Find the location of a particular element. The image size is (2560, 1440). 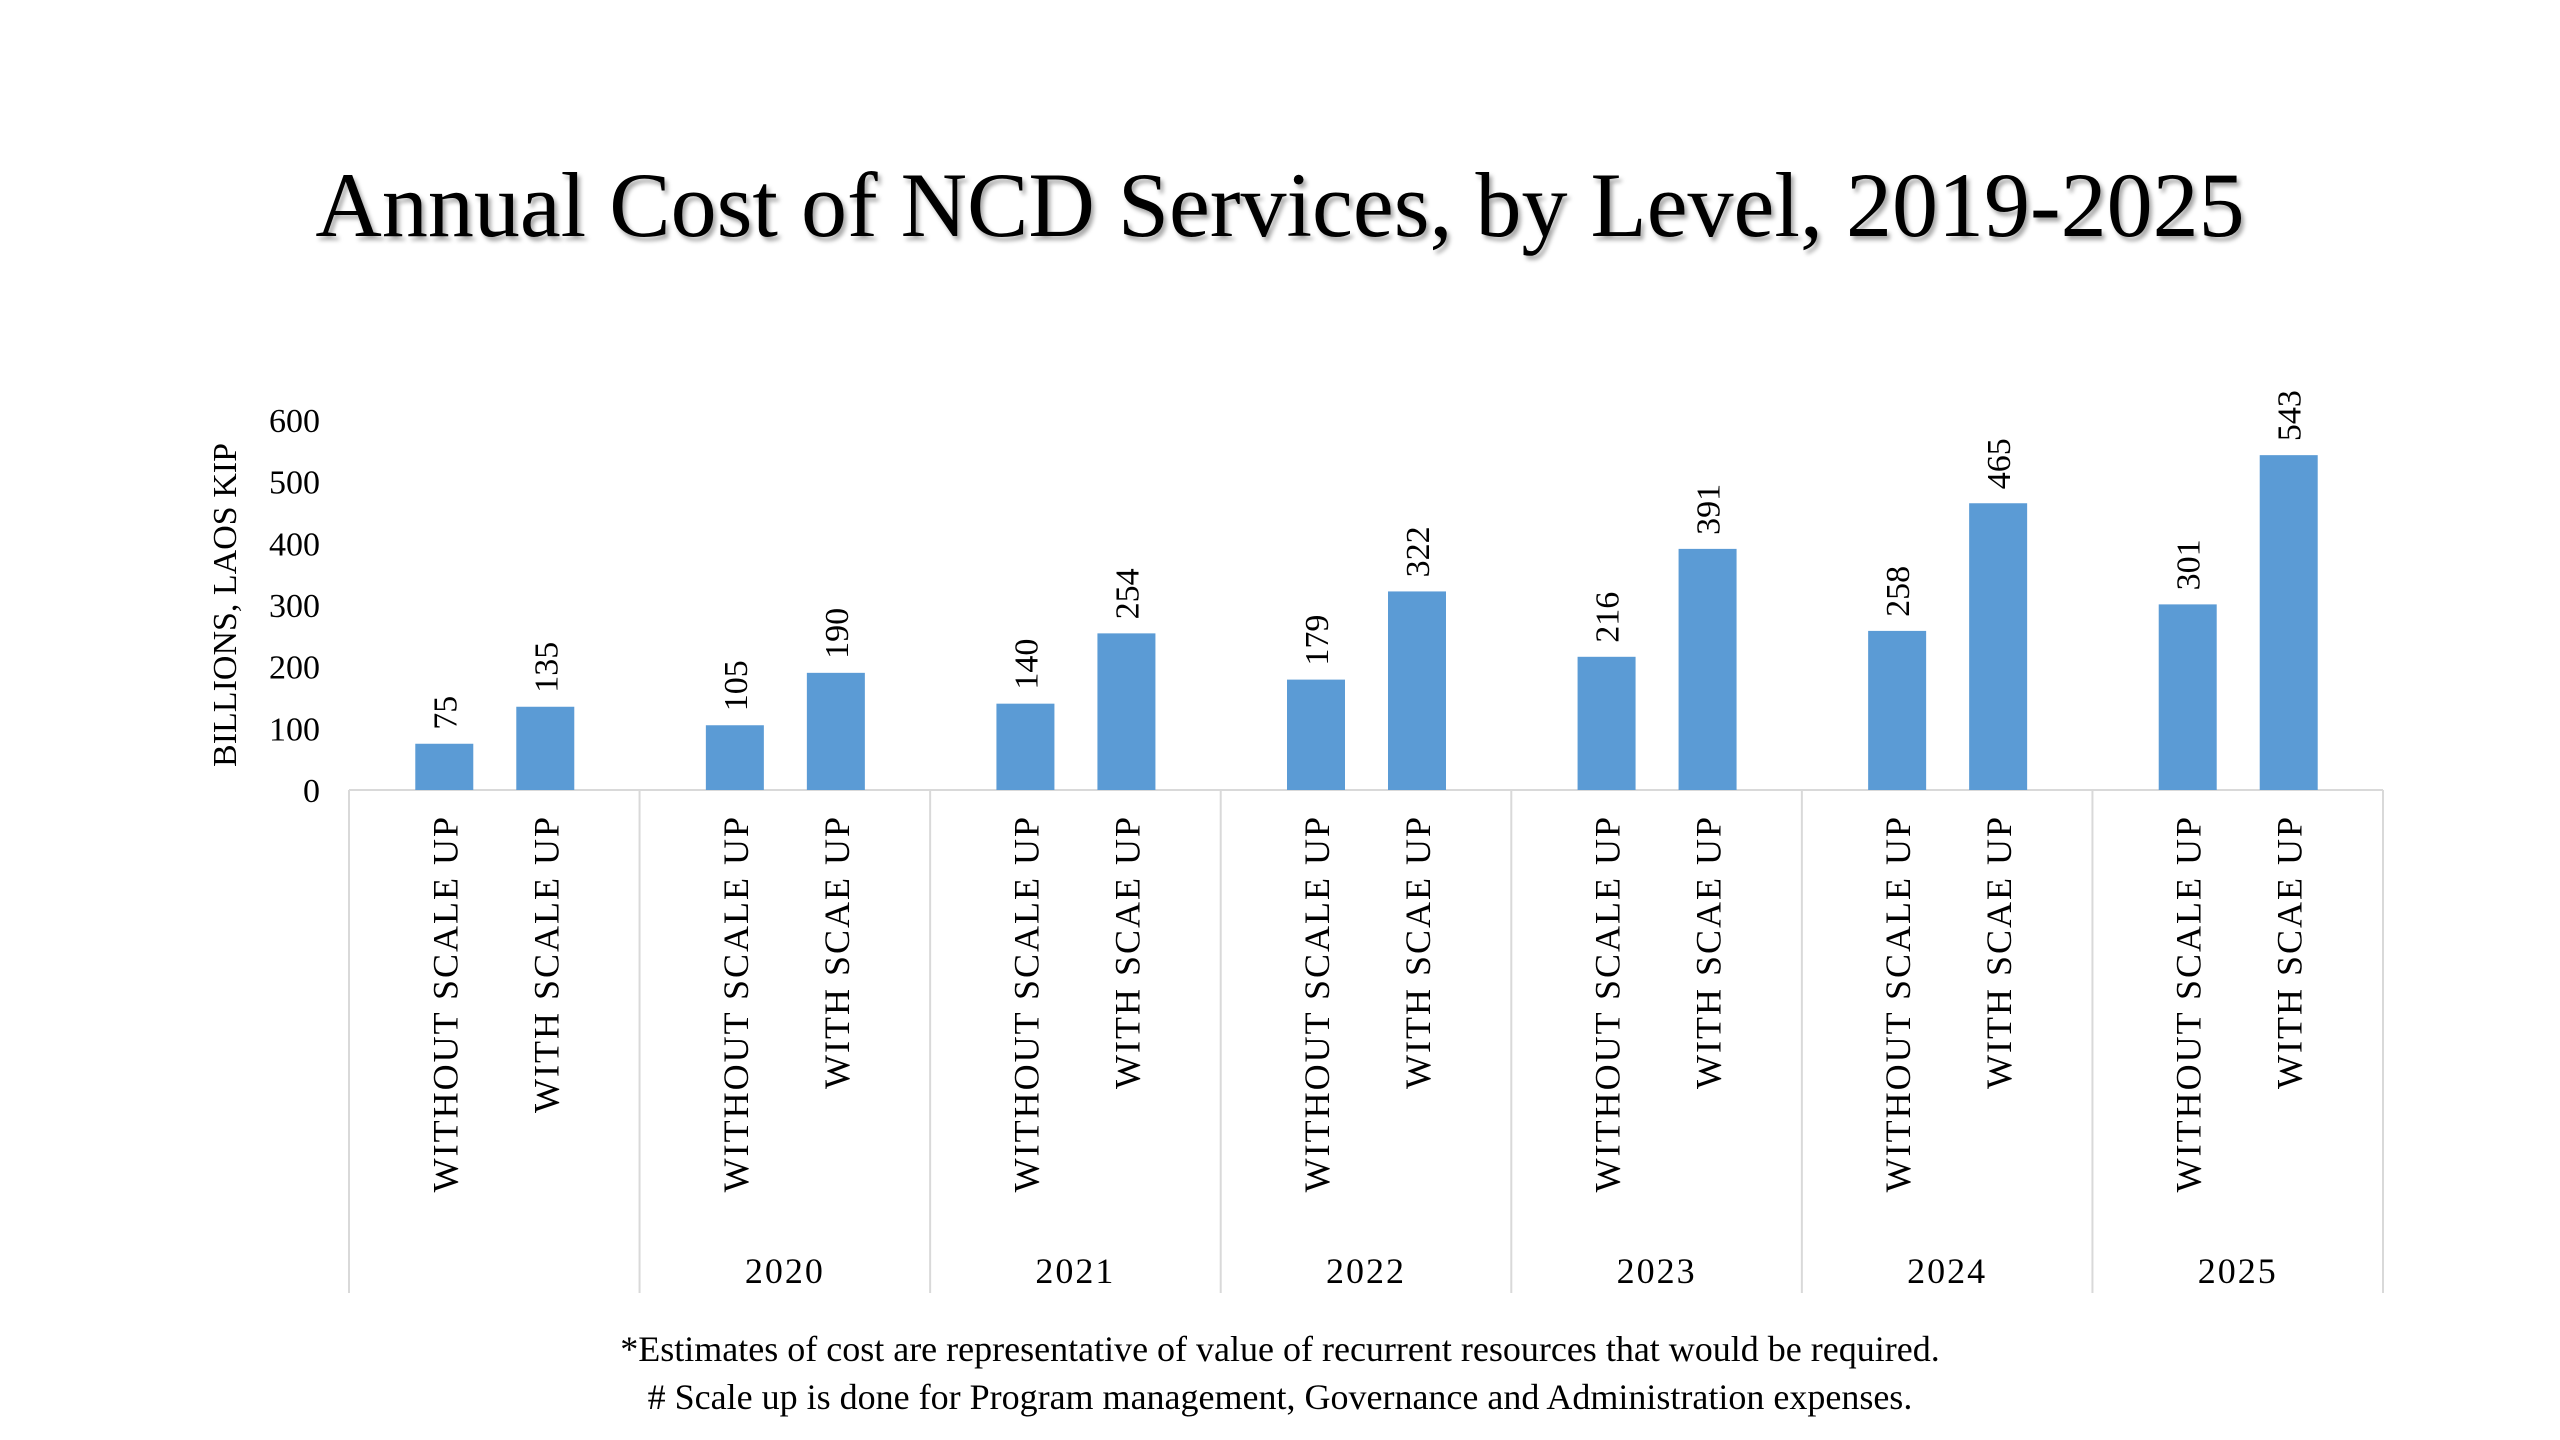

y-tick-label: 200 is located at coordinates (294, 668).